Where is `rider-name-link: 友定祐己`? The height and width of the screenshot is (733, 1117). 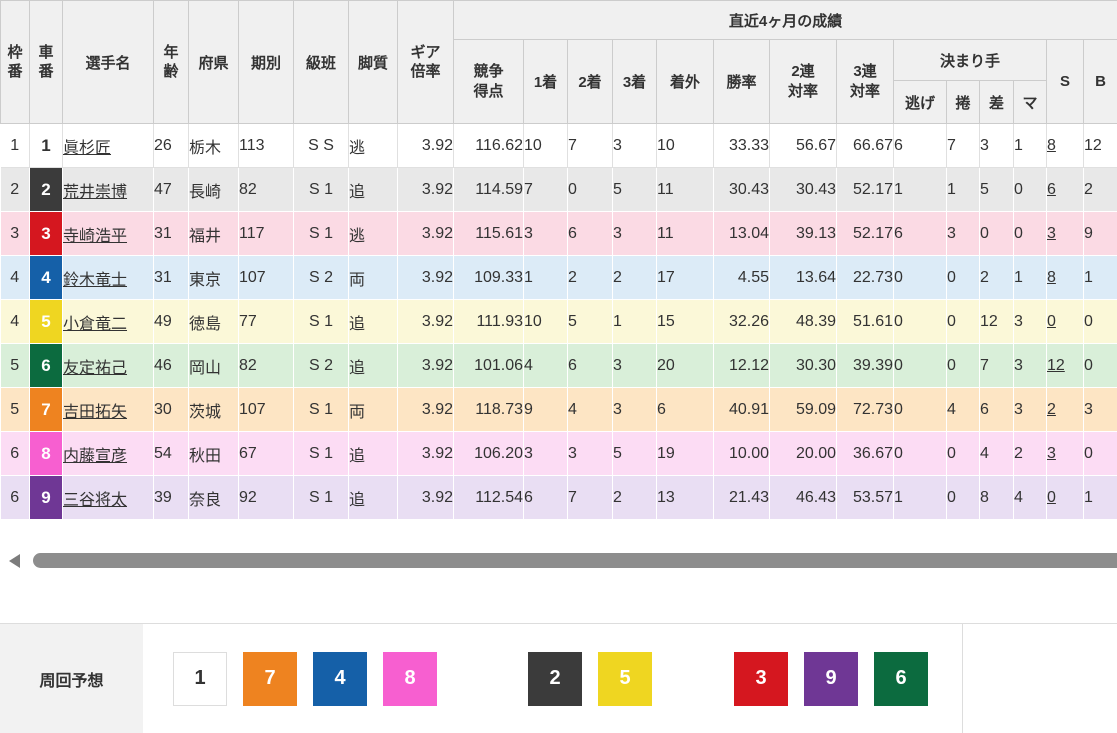 rider-name-link: 友定祐己 is located at coordinates (95, 368).